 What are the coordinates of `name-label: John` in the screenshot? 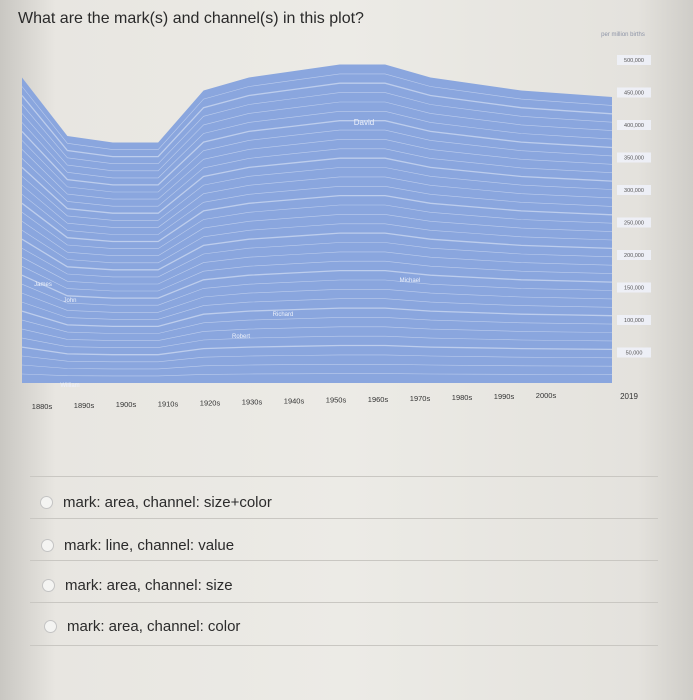 It's located at (69, 301).